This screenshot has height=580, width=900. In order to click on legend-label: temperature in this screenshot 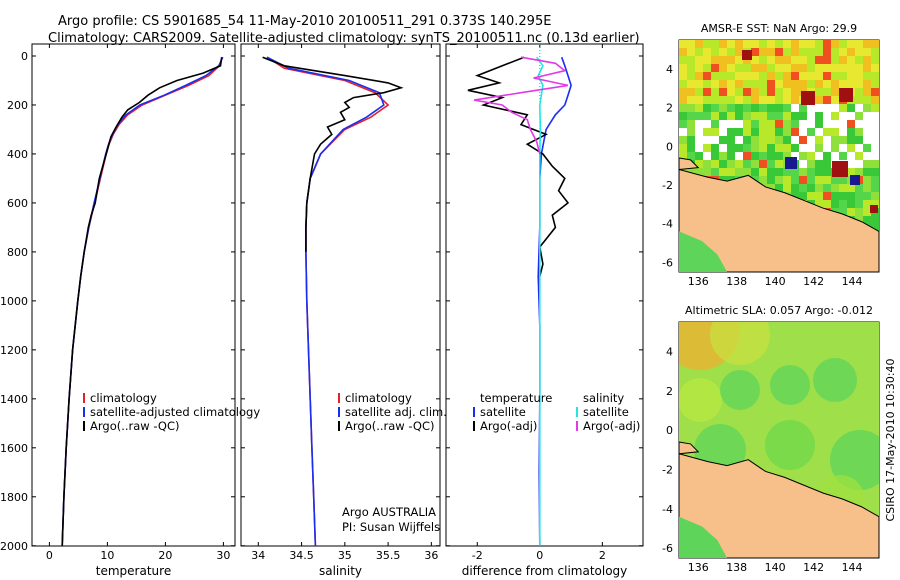, I will do `click(516, 398)`.